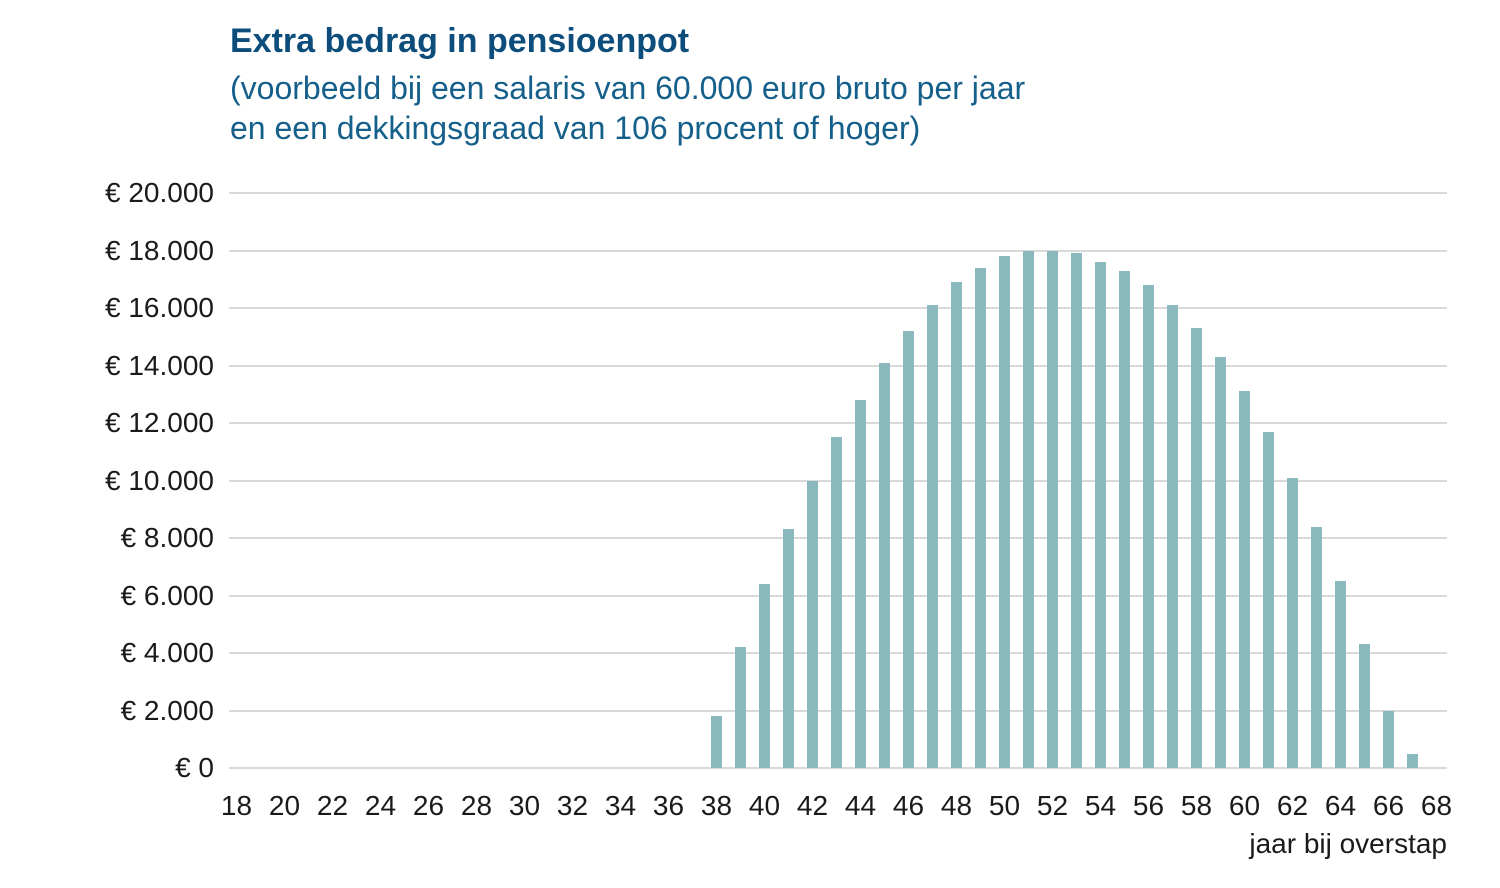 The image size is (1500, 888). I want to click on y-tick-label-2000: € 2.000, so click(167, 710).